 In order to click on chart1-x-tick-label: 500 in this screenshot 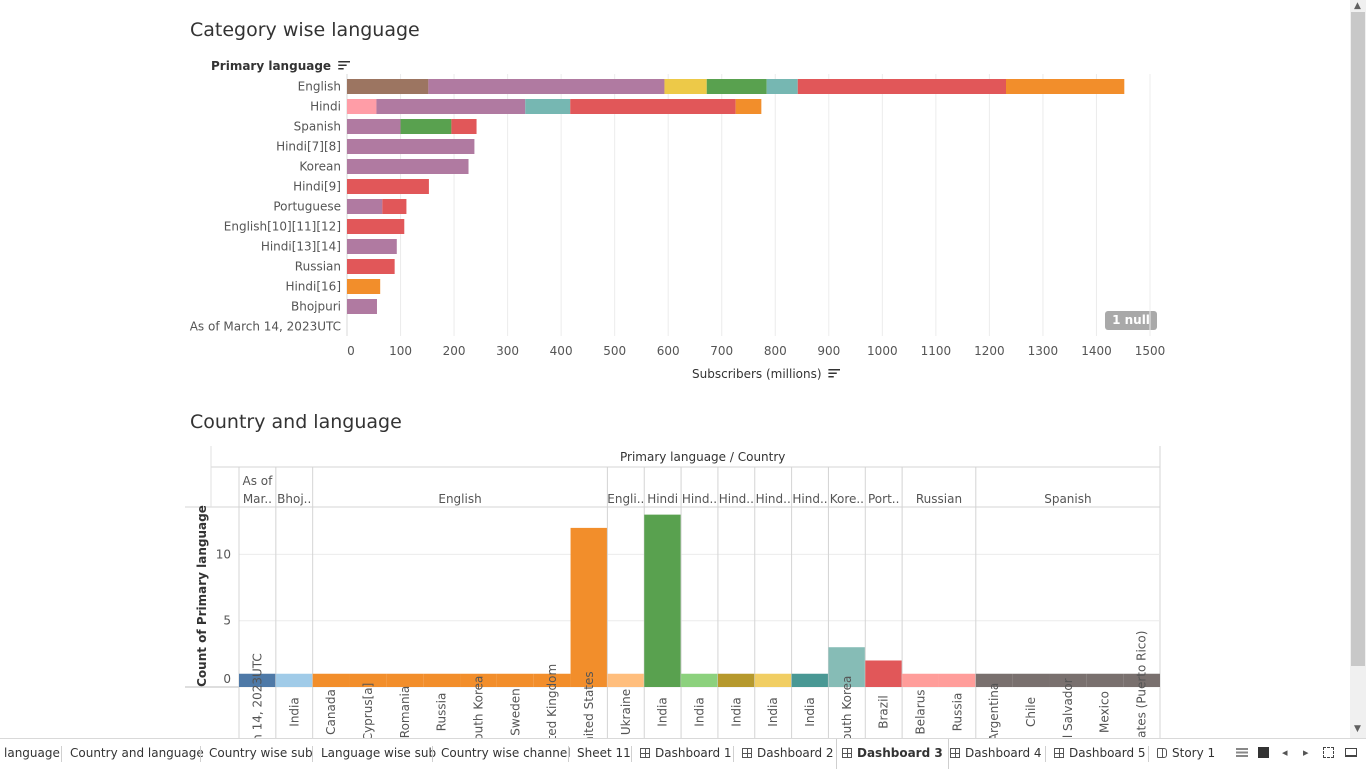, I will do `click(614, 351)`.